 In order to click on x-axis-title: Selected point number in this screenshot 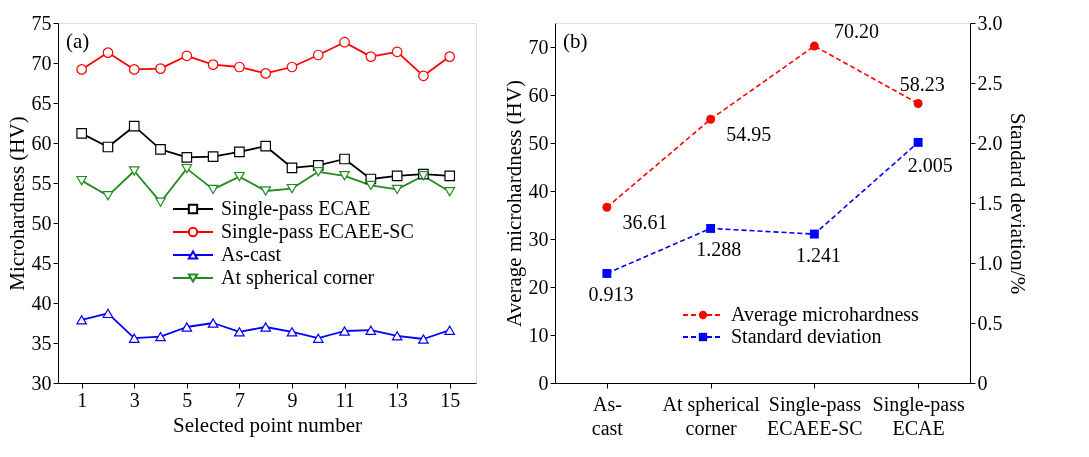, I will do `click(267, 424)`.